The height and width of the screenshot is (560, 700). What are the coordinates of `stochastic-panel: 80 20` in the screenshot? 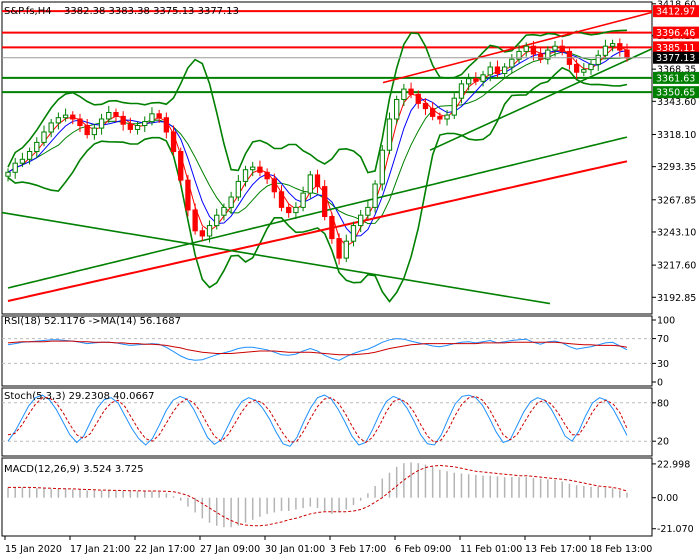 It's located at (335, 422).